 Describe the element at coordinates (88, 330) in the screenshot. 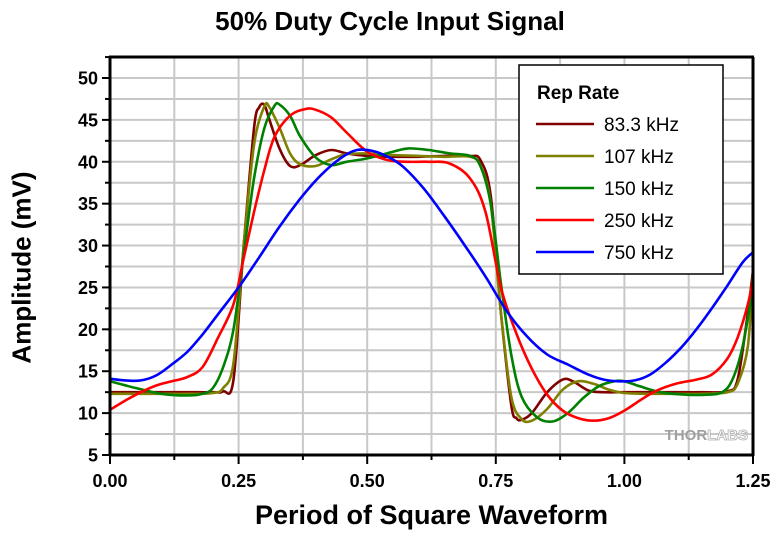

I see `y-tick-label: 20` at that location.